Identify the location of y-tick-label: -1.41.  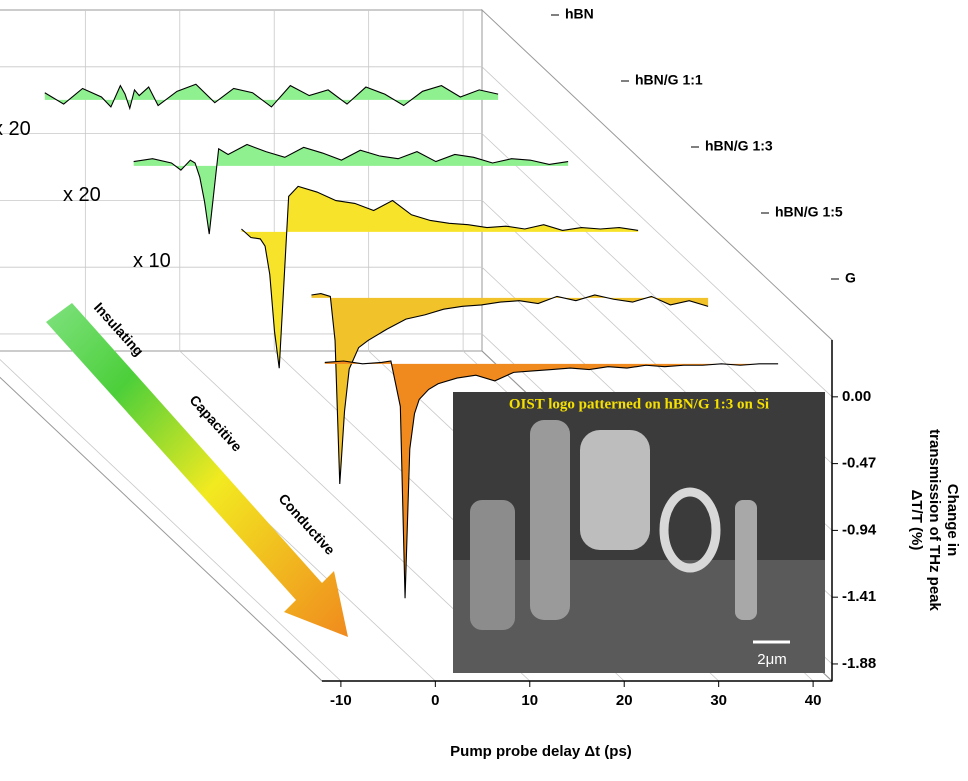
(859, 596).